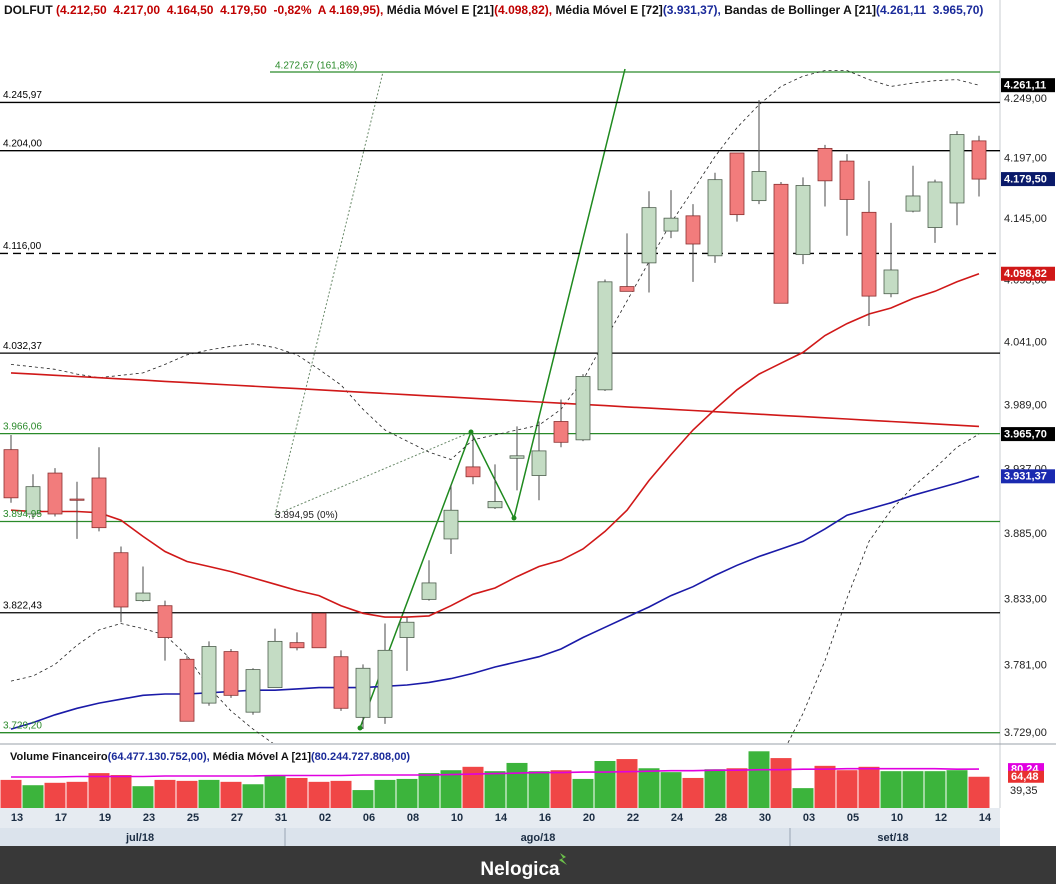  I want to click on x-tick-label: 27, so click(237, 818).